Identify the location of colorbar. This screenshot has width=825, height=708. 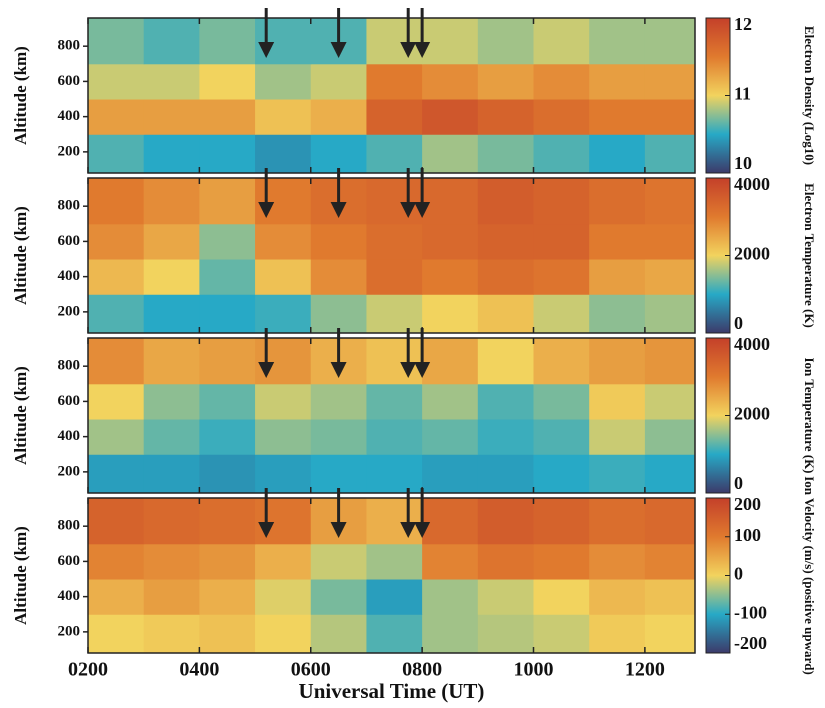
(718, 415).